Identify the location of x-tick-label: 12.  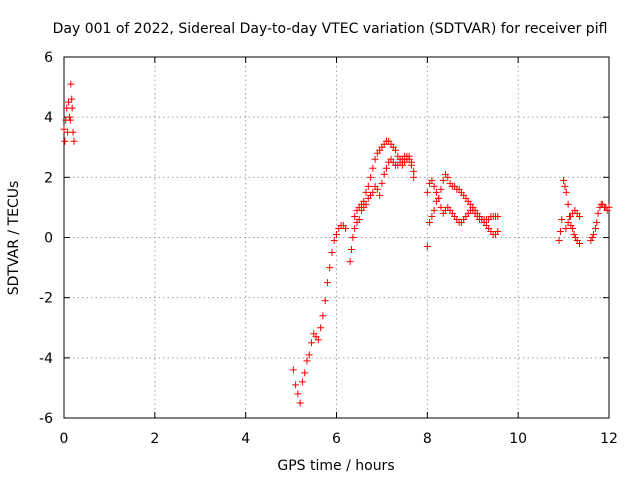
(609, 439).